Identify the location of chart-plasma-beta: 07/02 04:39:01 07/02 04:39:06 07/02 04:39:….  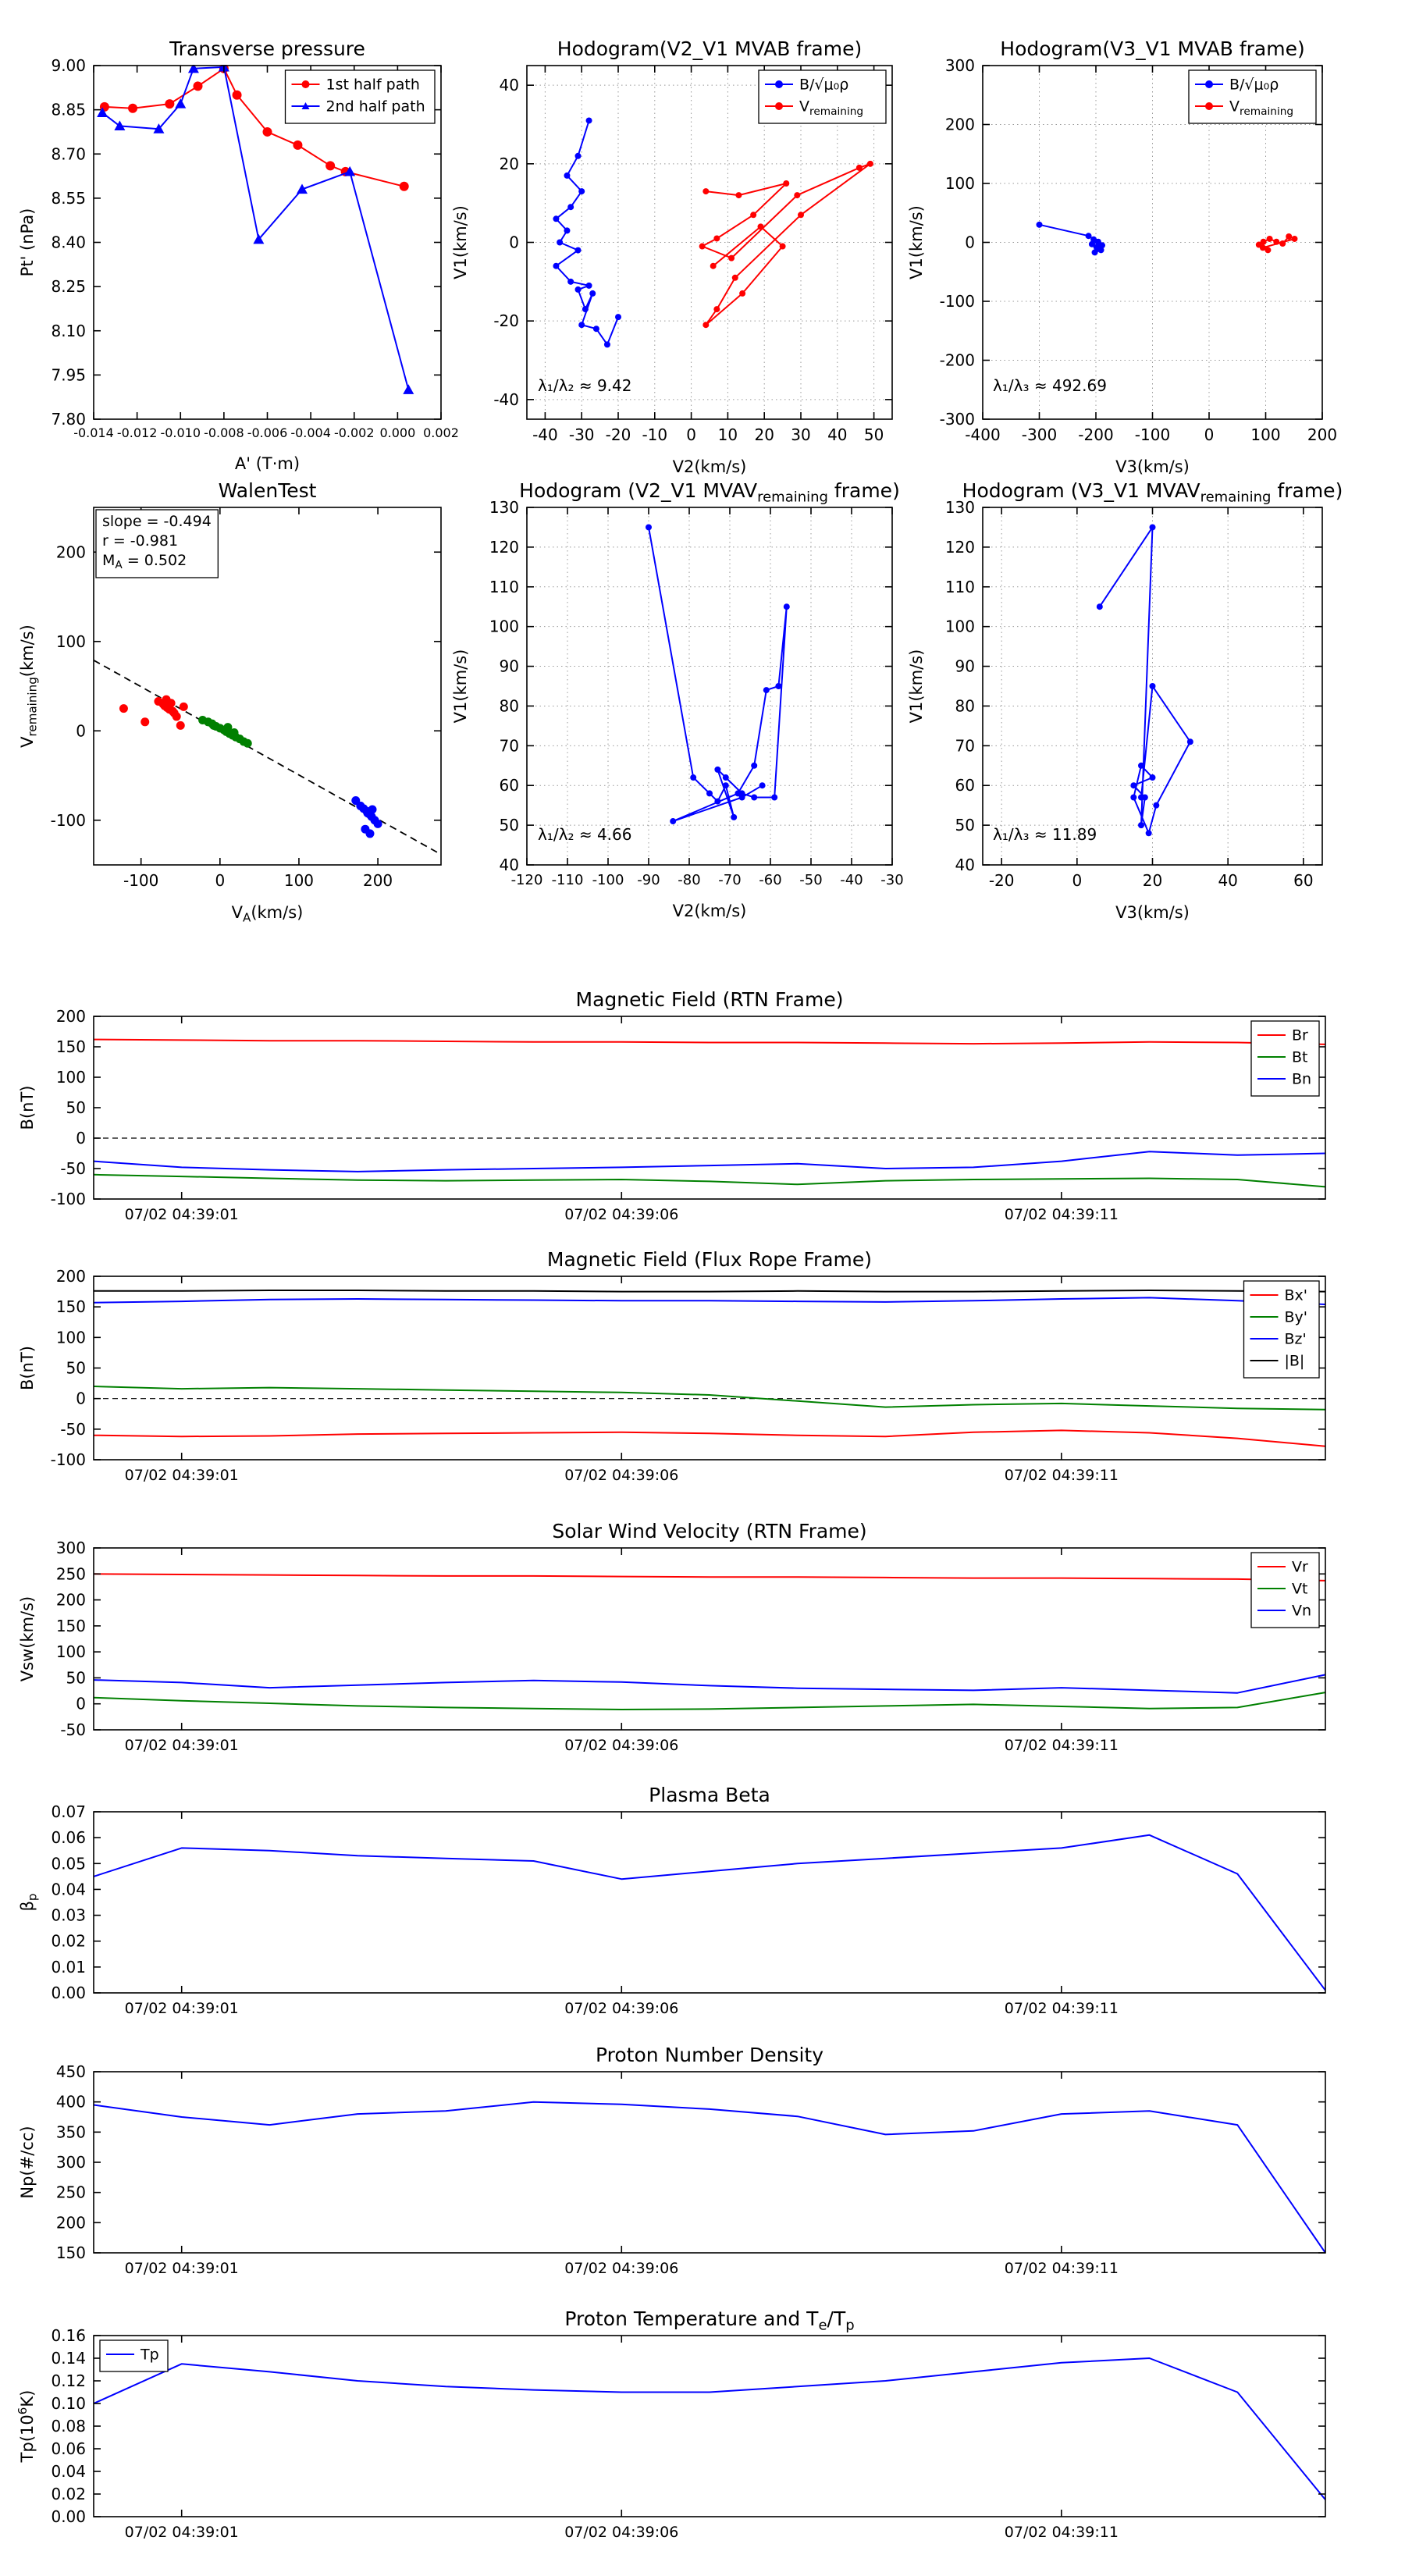
(672, 1900).